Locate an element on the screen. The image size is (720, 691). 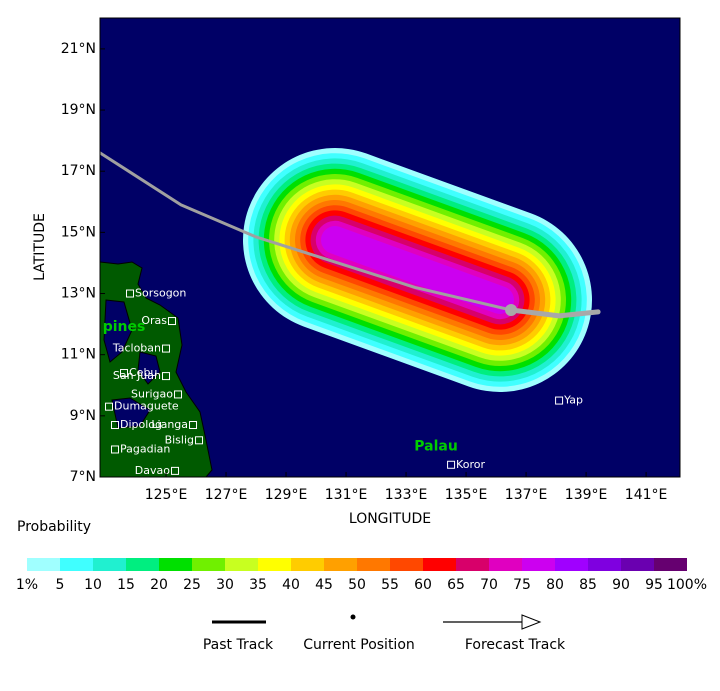
legend-label: 15 is located at coordinates (126, 585).